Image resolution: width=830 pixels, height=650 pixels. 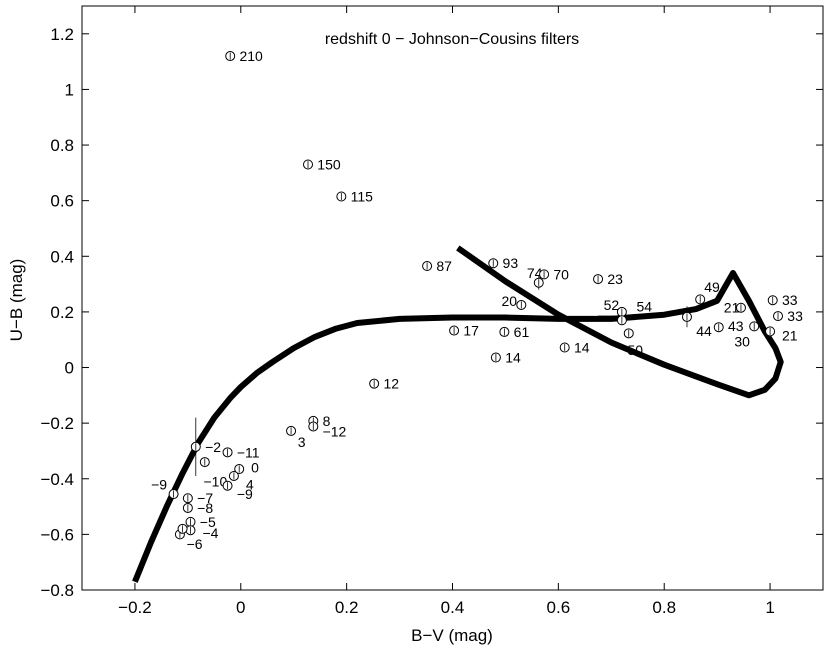 I want to click on point-label: 210, so click(x=251, y=56).